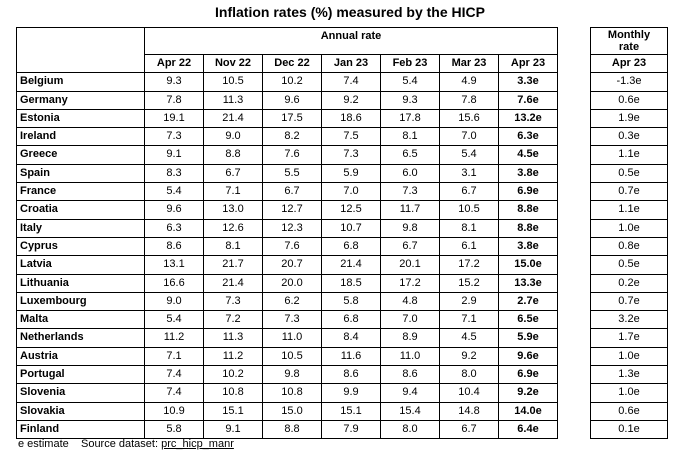  What do you see at coordinates (410, 356) in the screenshot?
I see `value-cell: 11.0` at bounding box center [410, 356].